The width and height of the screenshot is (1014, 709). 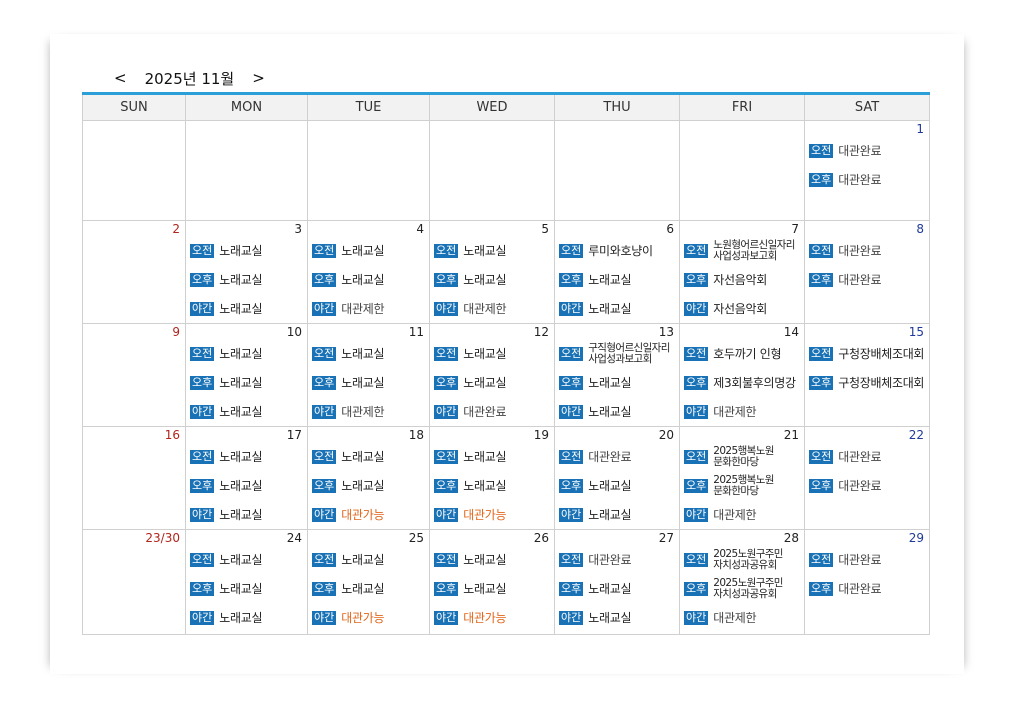 I want to click on event-text: 자선음악회, so click(x=740, y=280).